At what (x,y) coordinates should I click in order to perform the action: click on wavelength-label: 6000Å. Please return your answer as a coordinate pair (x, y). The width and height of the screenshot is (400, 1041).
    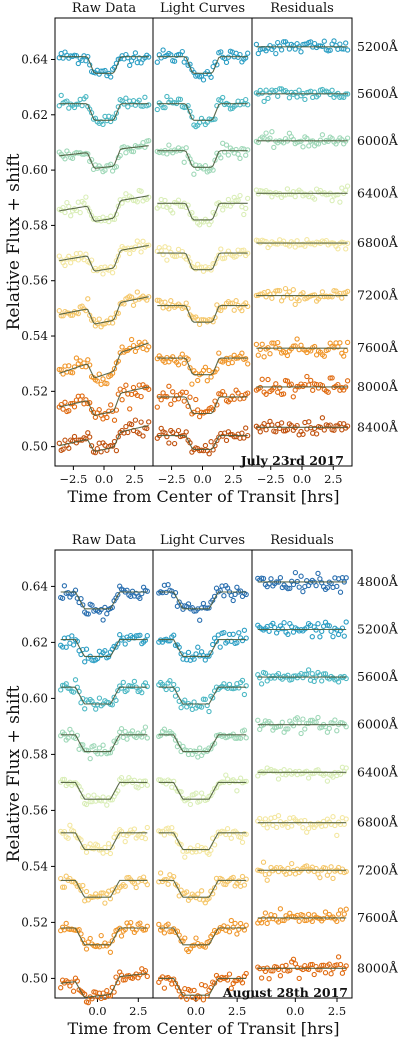
    Looking at the image, I should click on (378, 140).